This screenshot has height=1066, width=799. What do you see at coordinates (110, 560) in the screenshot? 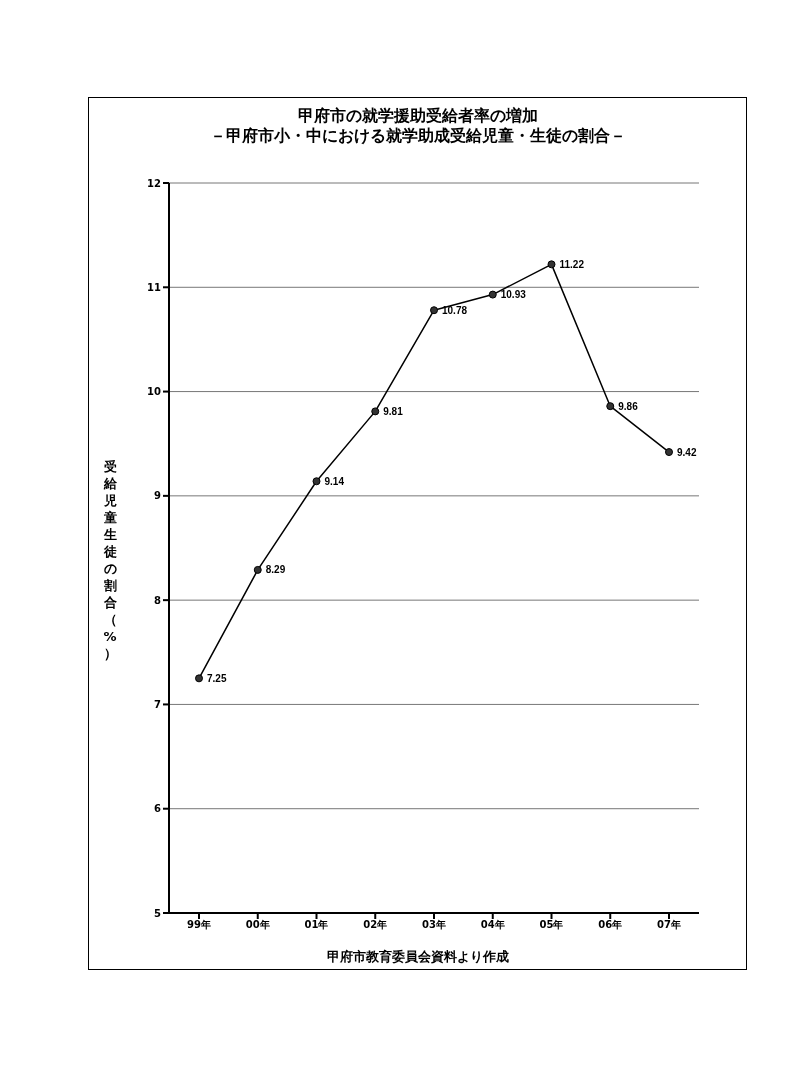
I see `text: 受給児童生徒の割合（%）` at bounding box center [110, 560].